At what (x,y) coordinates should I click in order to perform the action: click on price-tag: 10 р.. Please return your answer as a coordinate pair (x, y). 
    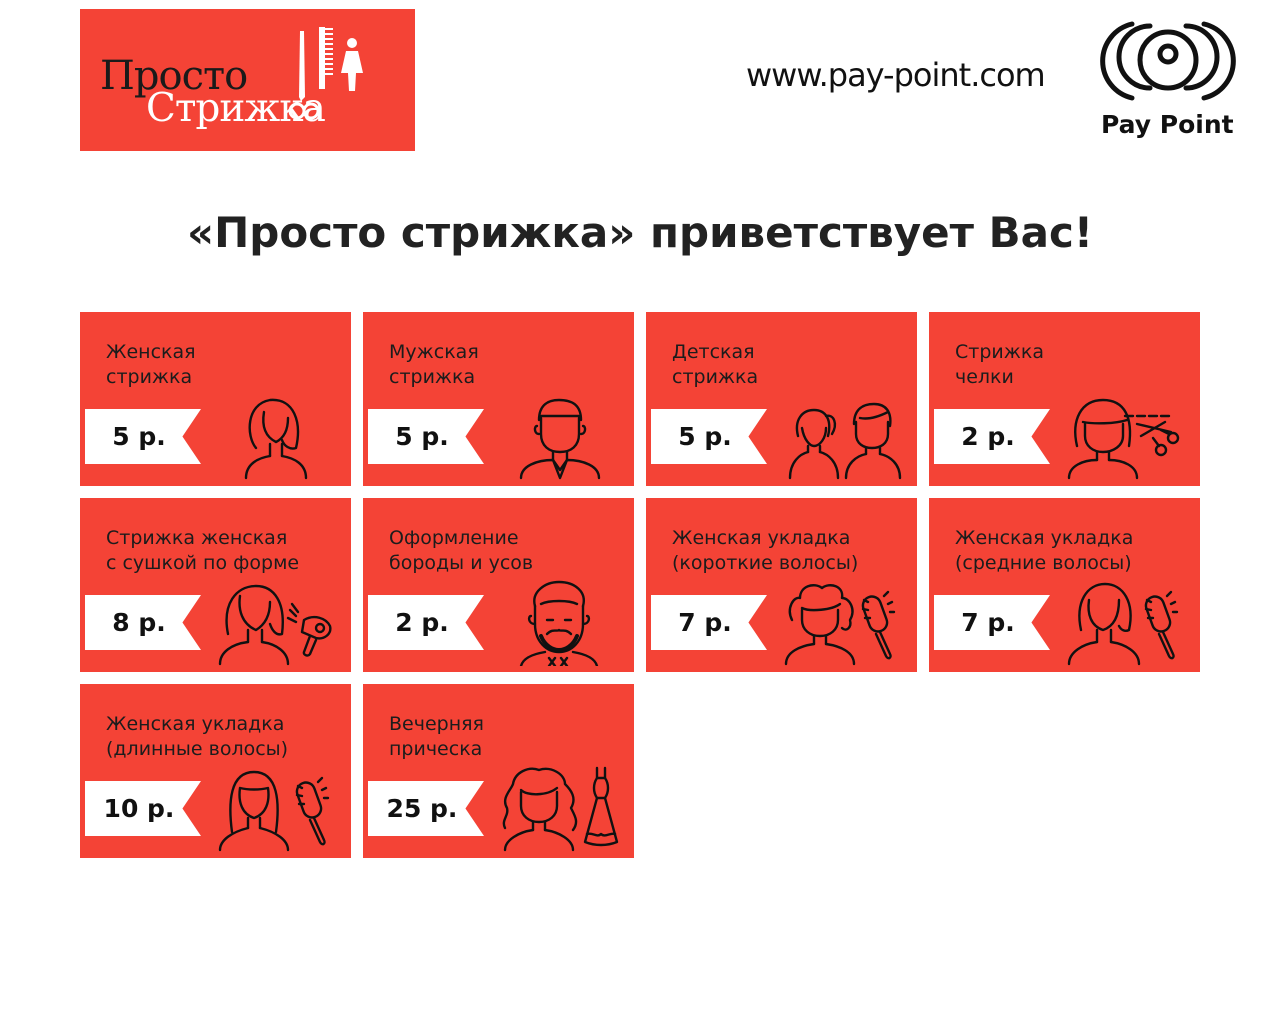
    Looking at the image, I should click on (143, 808).